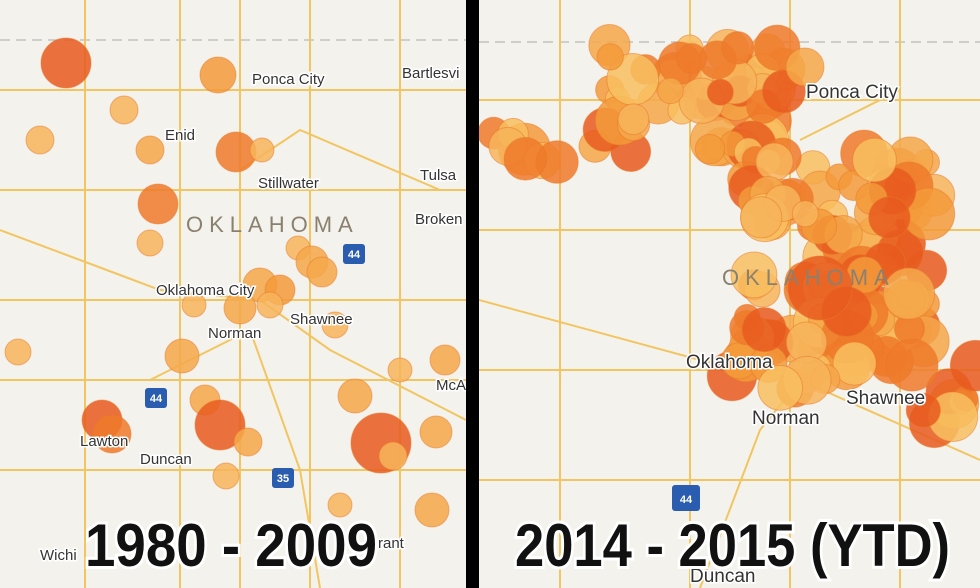  Describe the element at coordinates (472, 294) in the screenshot. I see `divider` at that location.